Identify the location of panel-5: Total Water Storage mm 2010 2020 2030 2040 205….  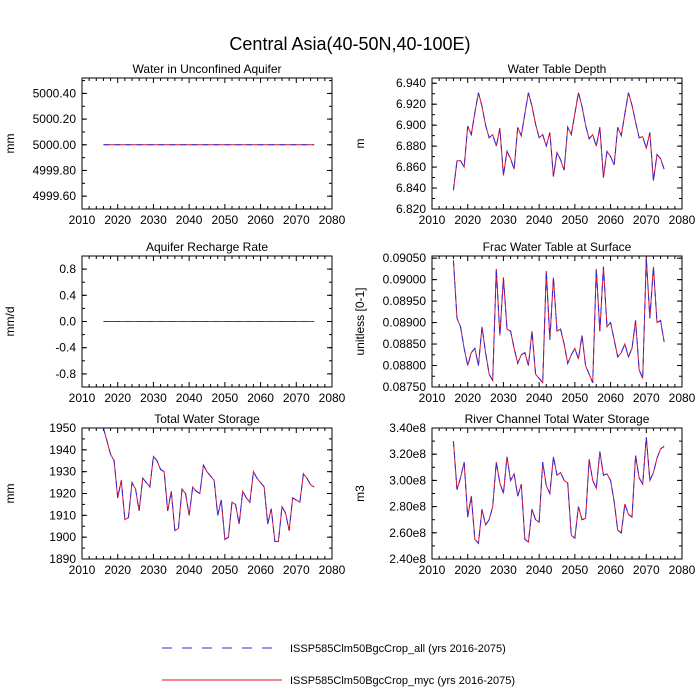
(174, 494).